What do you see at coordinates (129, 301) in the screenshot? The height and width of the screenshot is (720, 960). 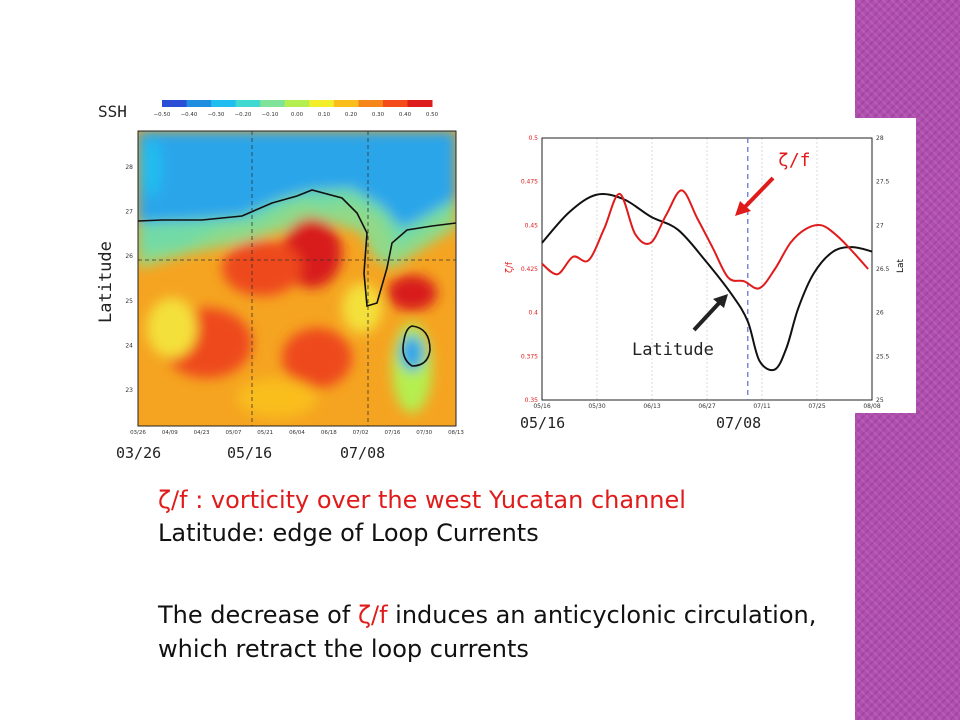 I see `heatmap-y-tick: 25` at bounding box center [129, 301].